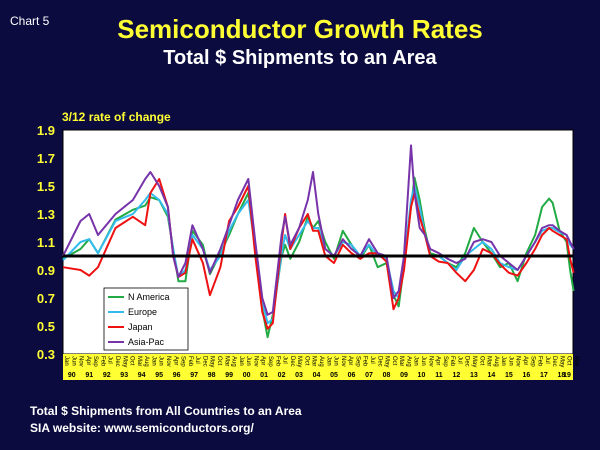 This screenshot has width=600, height=450. What do you see at coordinates (146, 342) in the screenshot?
I see `legend-label: Asia-Pac` at bounding box center [146, 342].